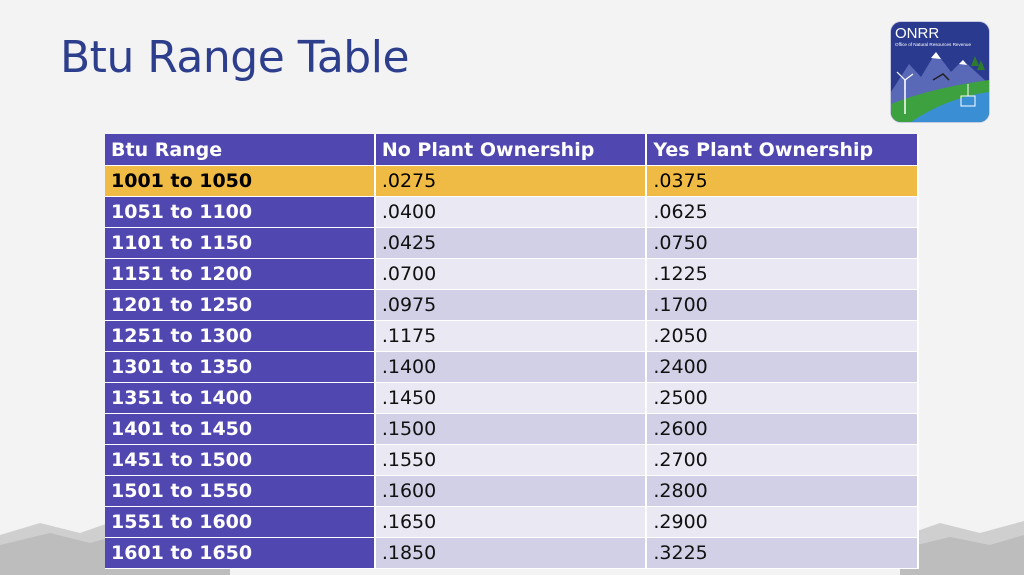 This screenshot has height=575, width=1024. What do you see at coordinates (782, 305) in the screenshot?
I see `yes-plant-value: .1700` at bounding box center [782, 305].